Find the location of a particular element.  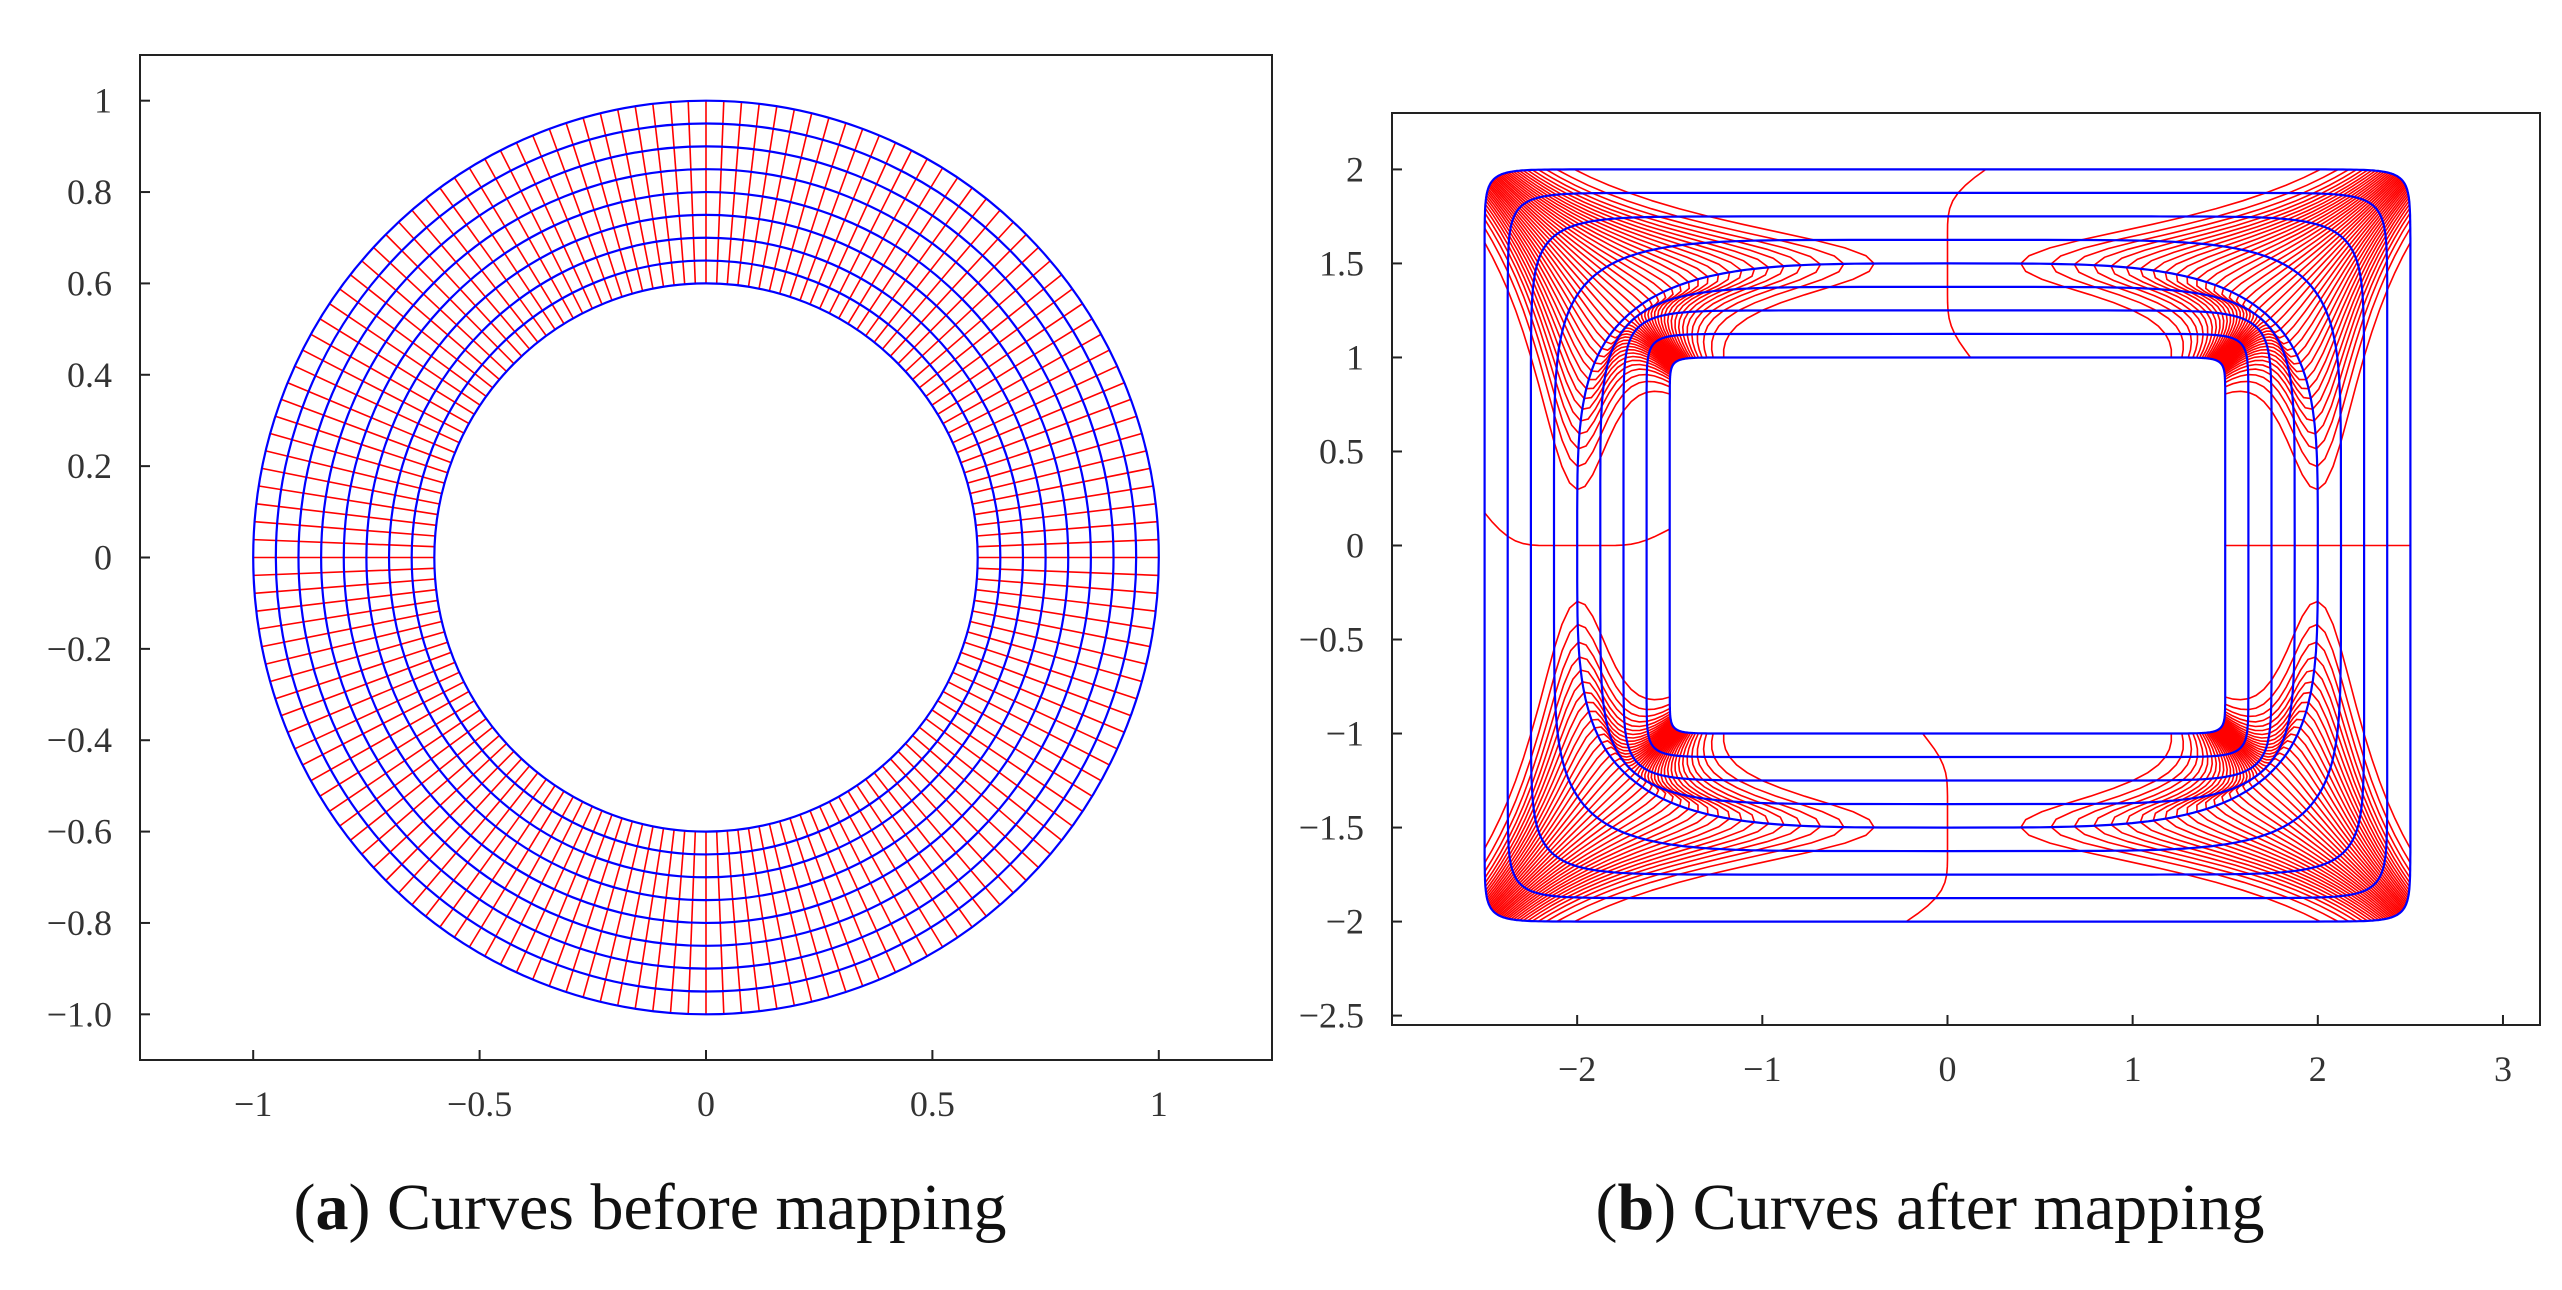

caption-b-title: Curves after mapping is located at coordinates (1978, 1207).